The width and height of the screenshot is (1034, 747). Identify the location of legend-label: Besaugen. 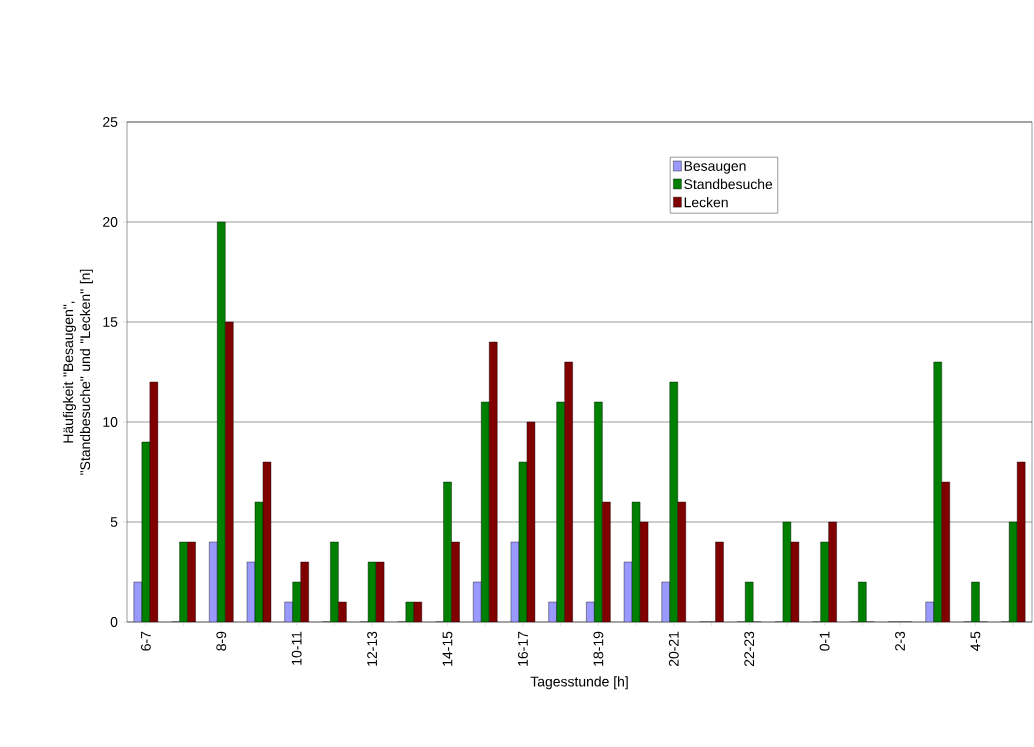
(715, 167).